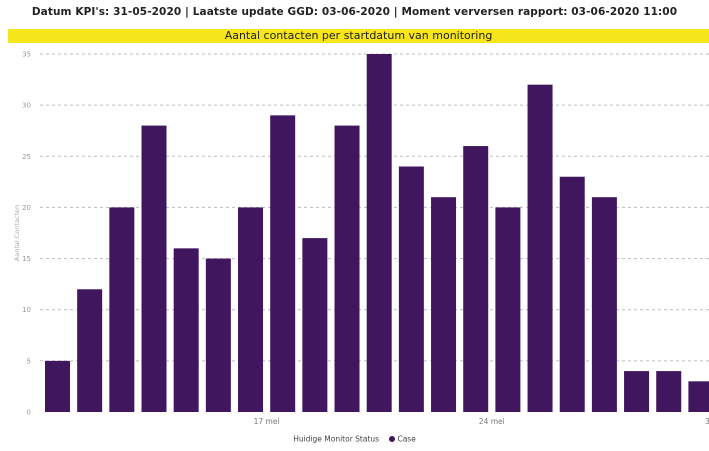 The image size is (709, 451). Describe the element at coordinates (392, 439) in the screenshot. I see `legend-swatch-case` at that location.